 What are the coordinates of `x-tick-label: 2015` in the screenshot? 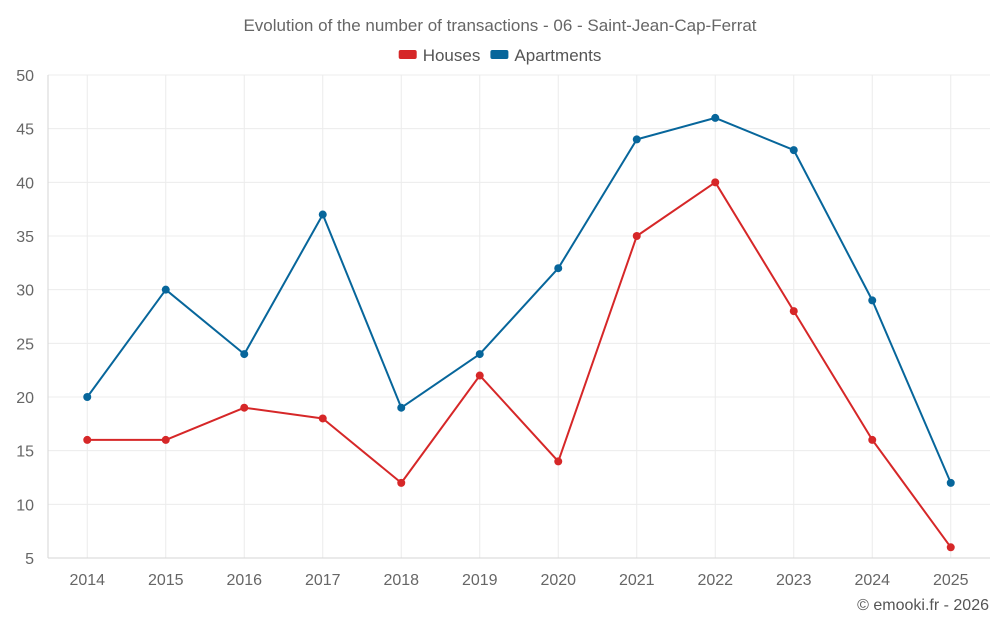 It's located at (166, 580).